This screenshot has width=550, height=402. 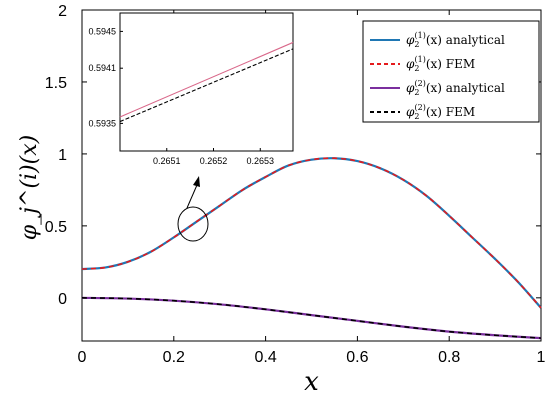 I want to click on x-tick-label: 0.6, so click(x=357, y=357).